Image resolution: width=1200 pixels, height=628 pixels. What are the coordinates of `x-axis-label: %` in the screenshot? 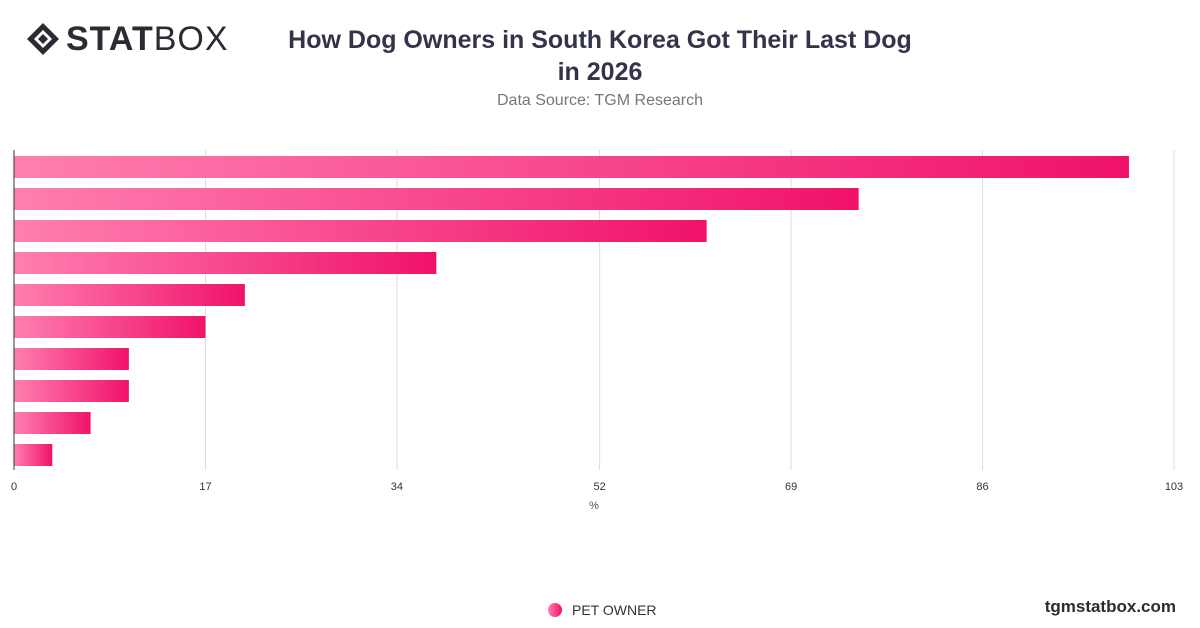 It's located at (594, 506).